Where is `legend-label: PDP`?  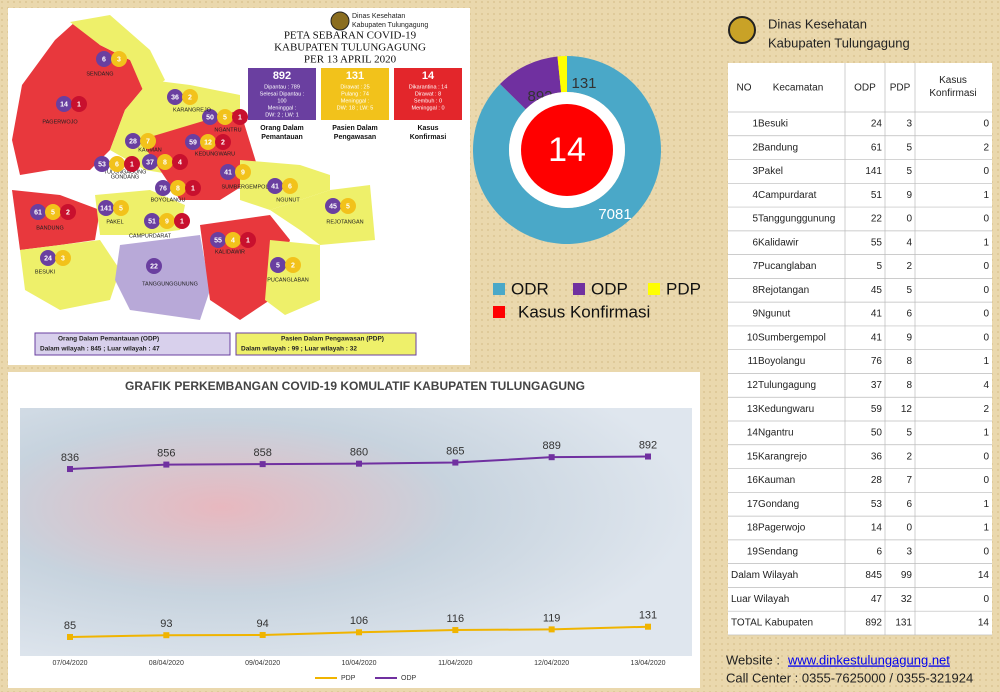 legend-label: PDP is located at coordinates (683, 288).